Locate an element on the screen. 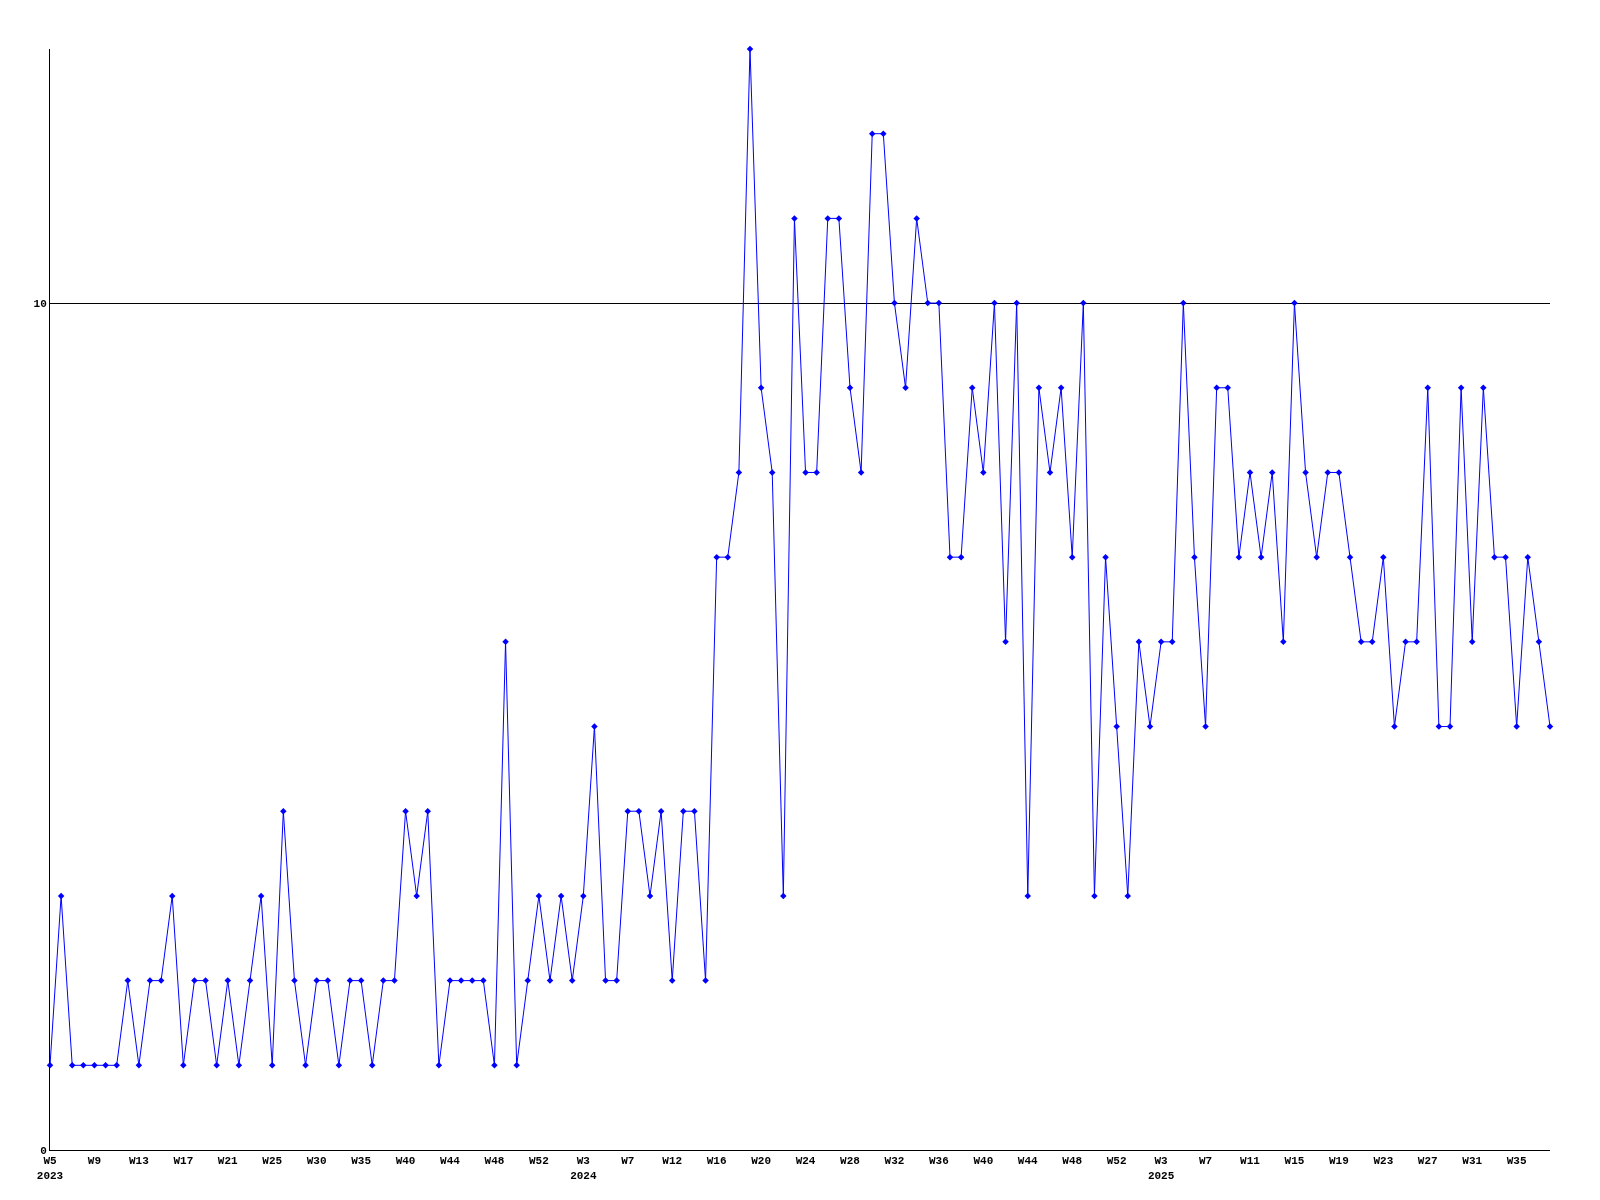  x-tick-label: W15 is located at coordinates (1294, 1161).